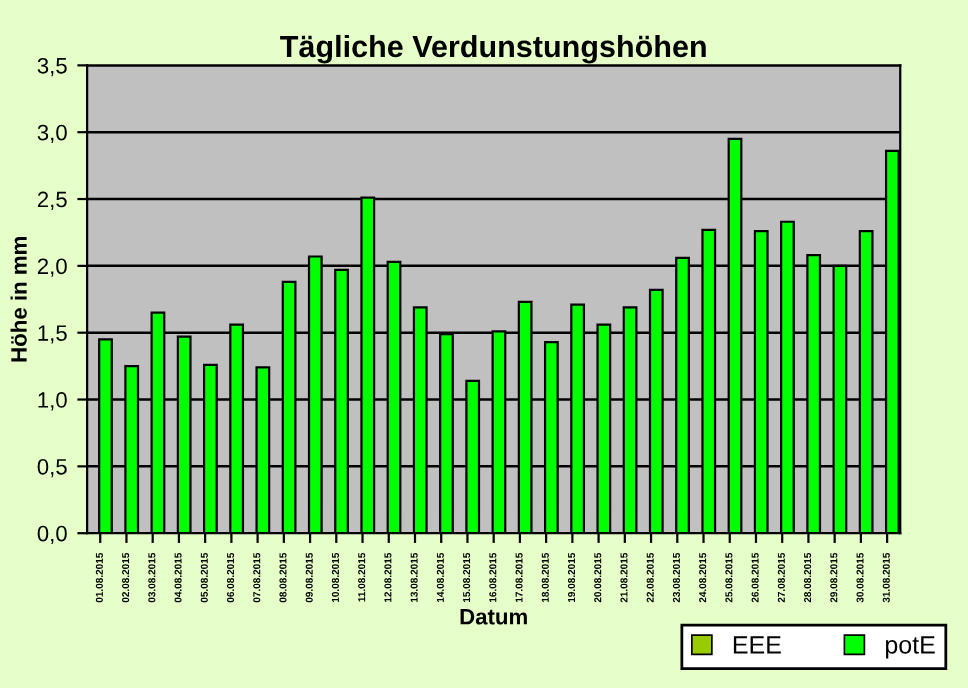 This screenshot has width=968, height=688. I want to click on y-tick-label: 3,5, so click(52, 67).